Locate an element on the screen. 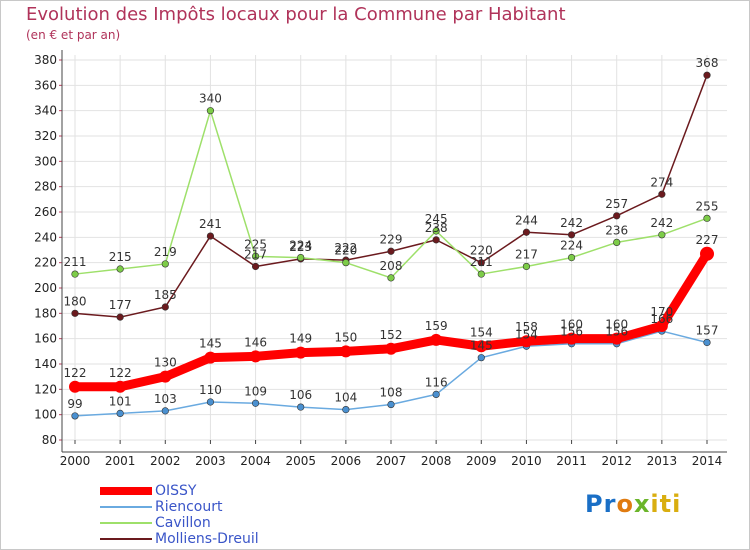 This screenshot has width=750, height=550. y-tick-label: 380 is located at coordinates (45, 60).